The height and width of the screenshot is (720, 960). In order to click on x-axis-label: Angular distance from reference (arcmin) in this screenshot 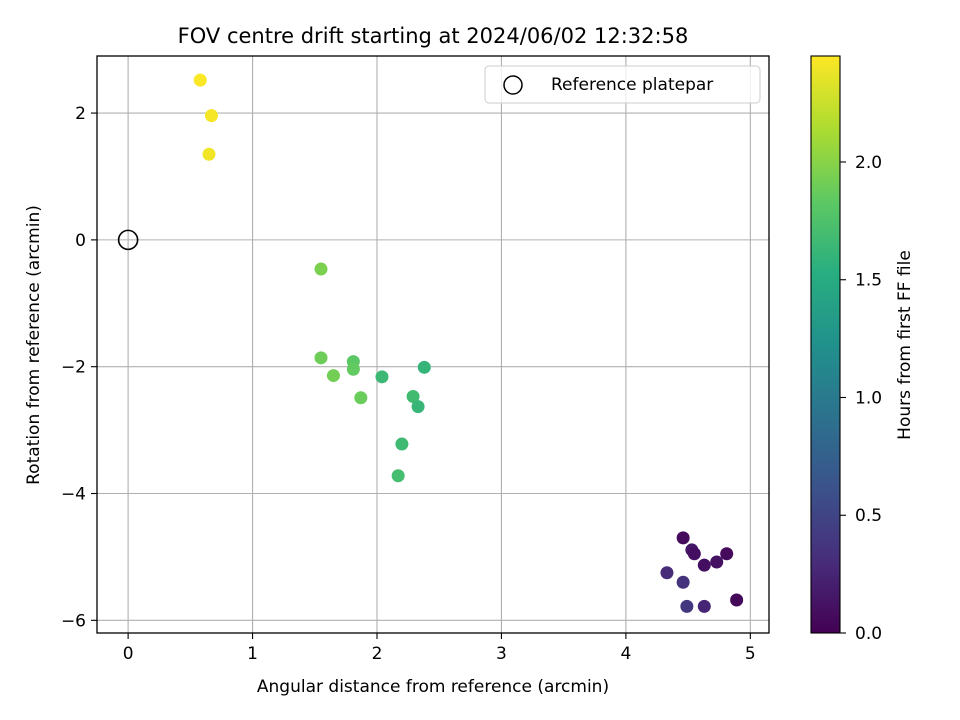, I will do `click(433, 687)`.